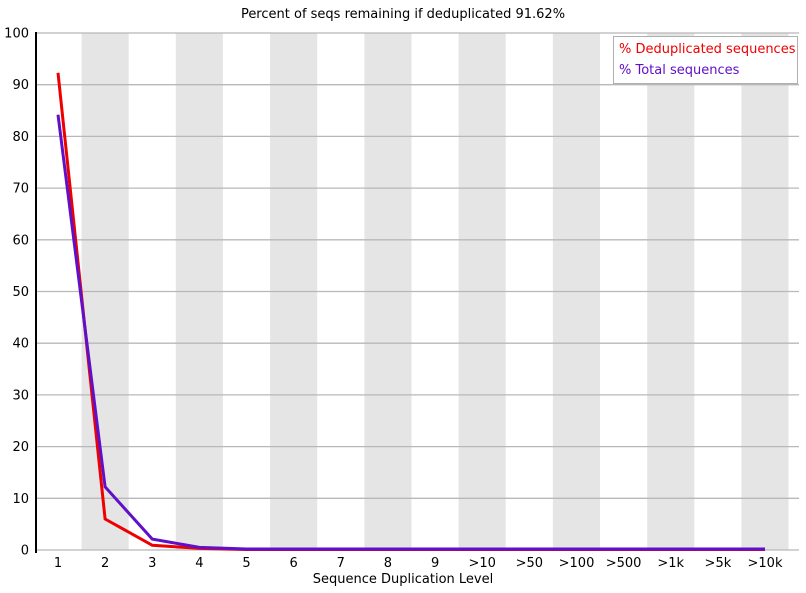  I want to click on y-tick-label: 90, so click(20, 85).